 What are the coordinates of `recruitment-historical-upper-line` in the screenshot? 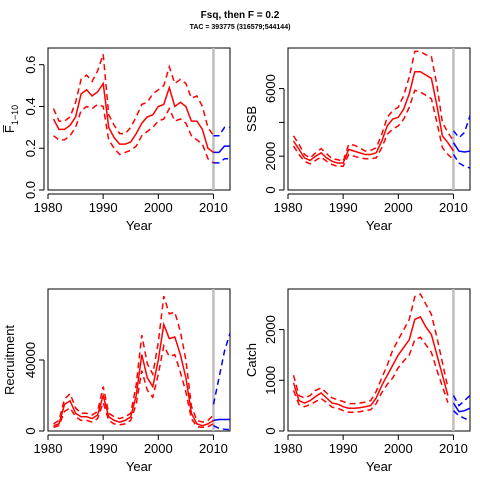 It's located at (134, 360).